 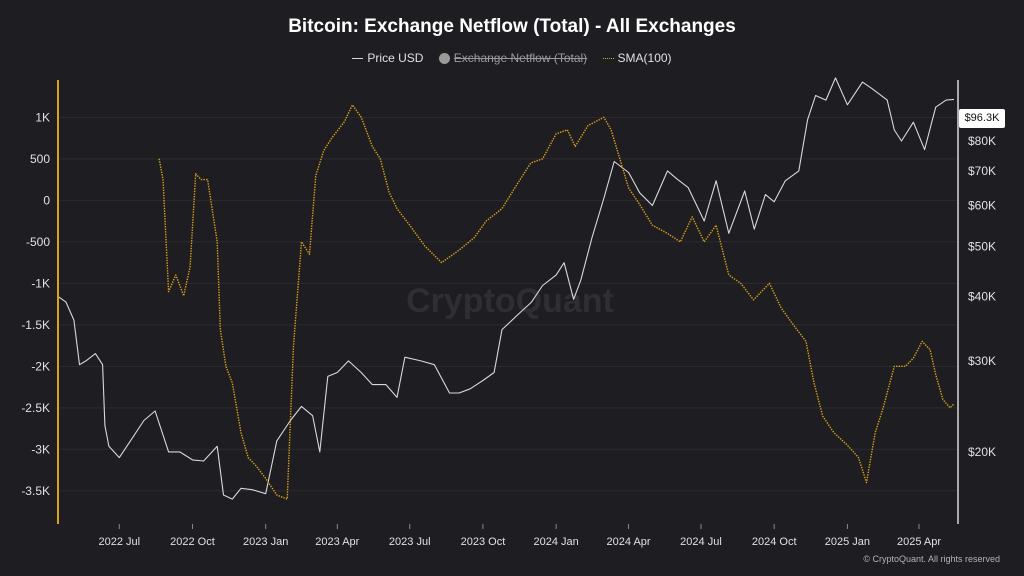 What do you see at coordinates (35, 325) in the screenshot?
I see `left-tick-label: -1.5K` at bounding box center [35, 325].